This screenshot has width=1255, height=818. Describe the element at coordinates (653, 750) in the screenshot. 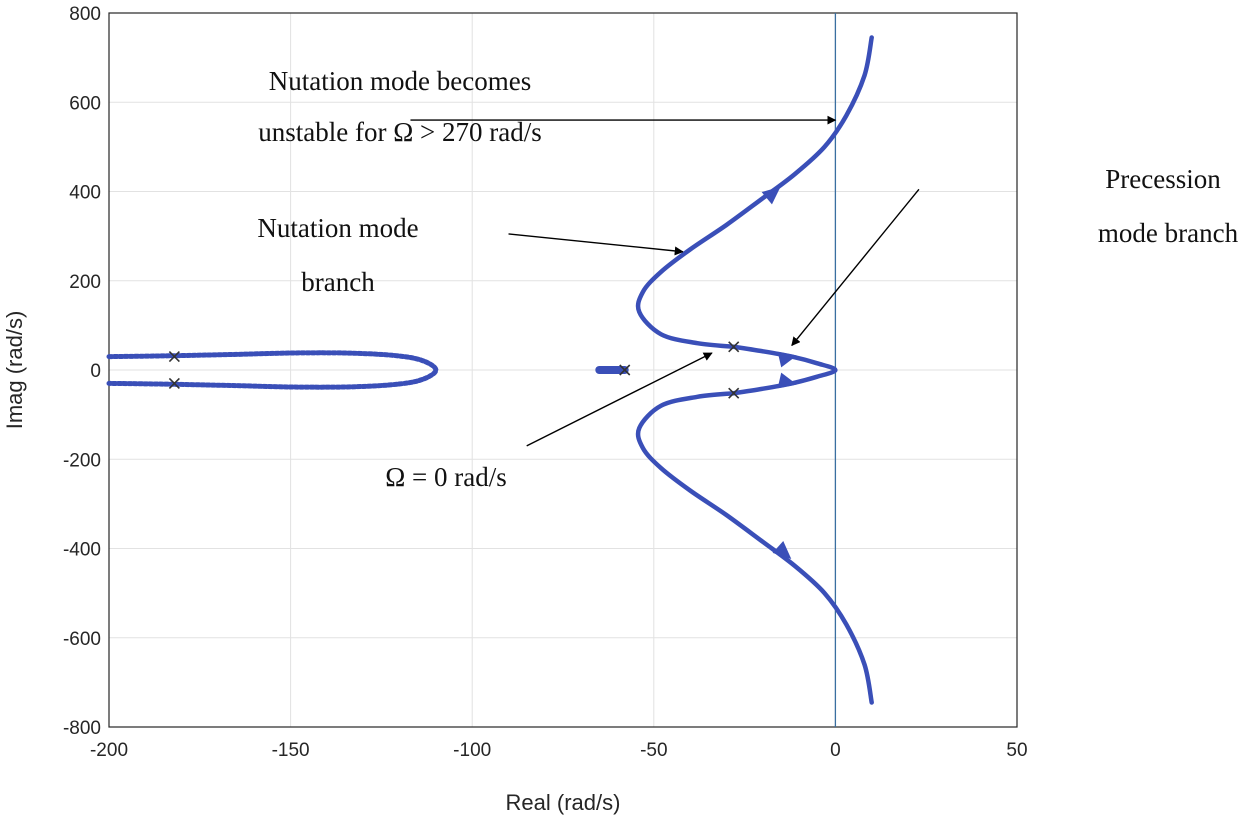

I see `x-tick-label: -50` at that location.